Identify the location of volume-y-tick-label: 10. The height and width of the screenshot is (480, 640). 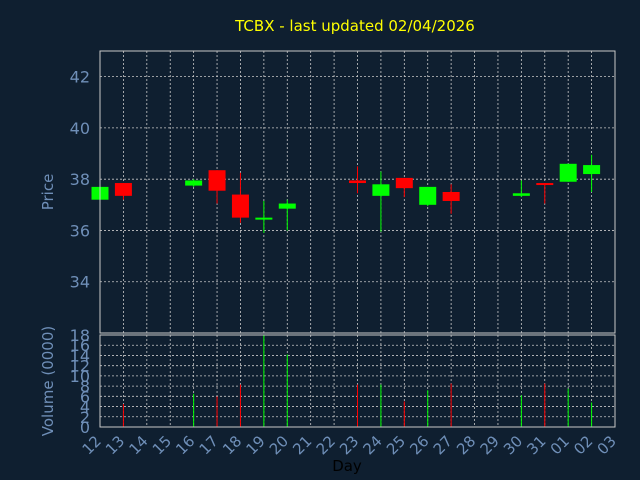
(80, 376).